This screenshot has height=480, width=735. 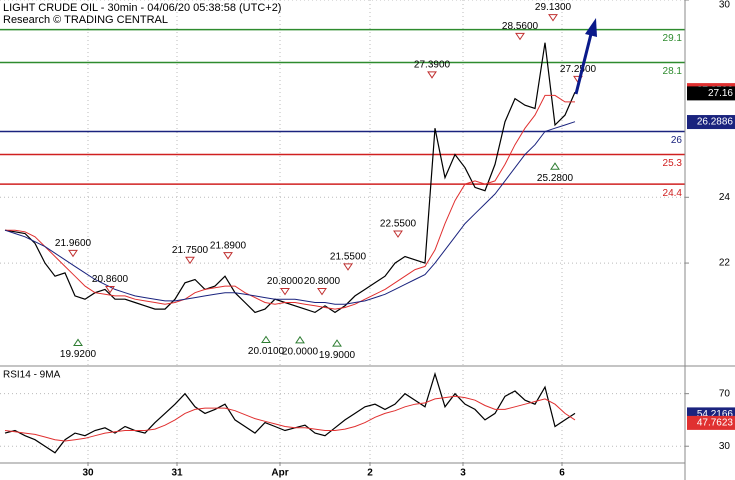 I want to click on y-tick-label: 24, so click(x=725, y=197).